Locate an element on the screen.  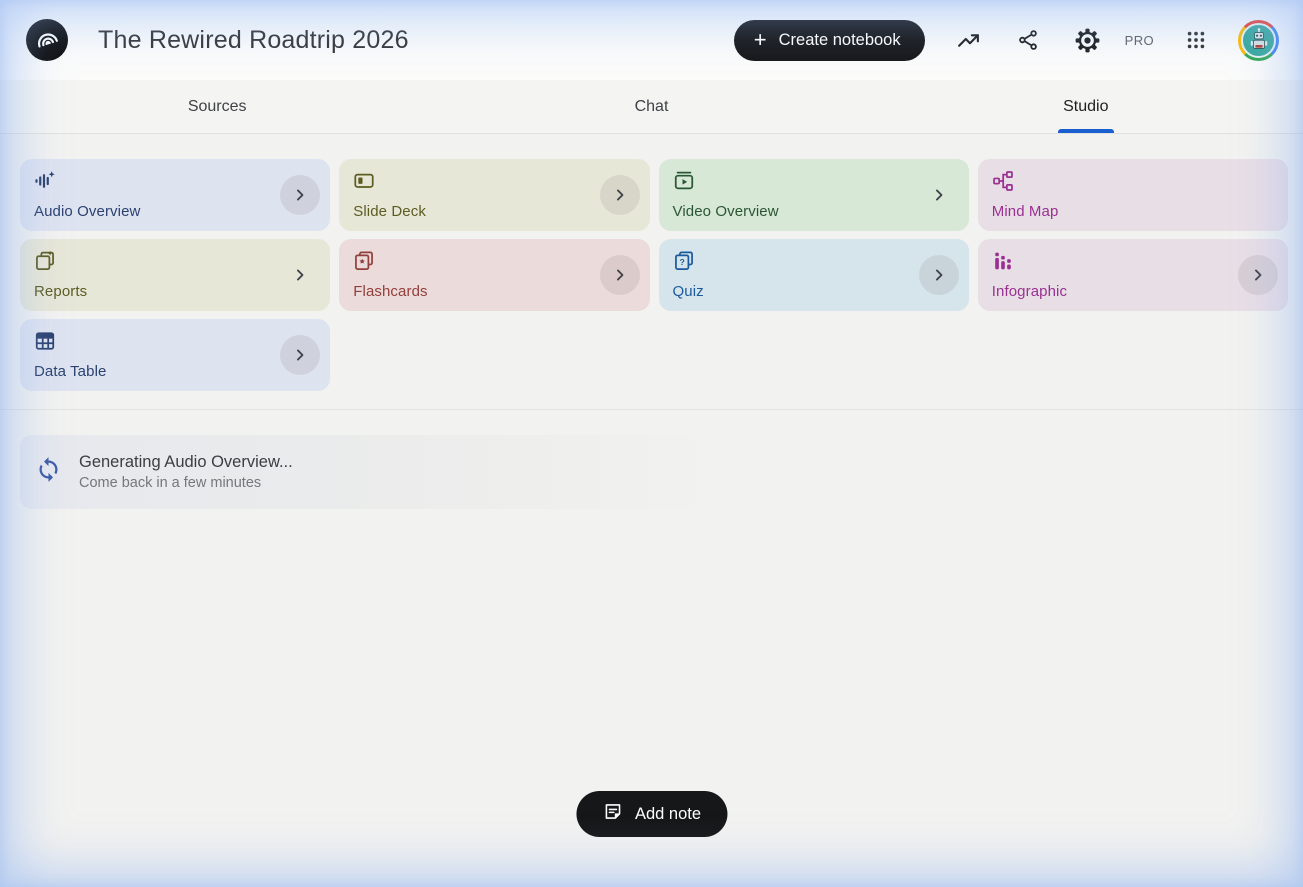
add-note-button: Add note is located at coordinates (651, 814).